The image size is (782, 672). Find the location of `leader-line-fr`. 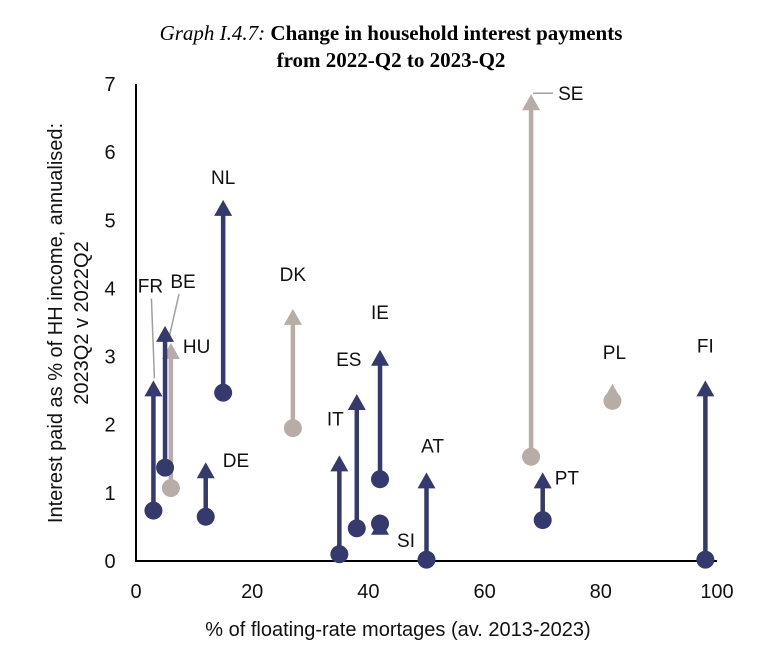

leader-line-fr is located at coordinates (153, 338).